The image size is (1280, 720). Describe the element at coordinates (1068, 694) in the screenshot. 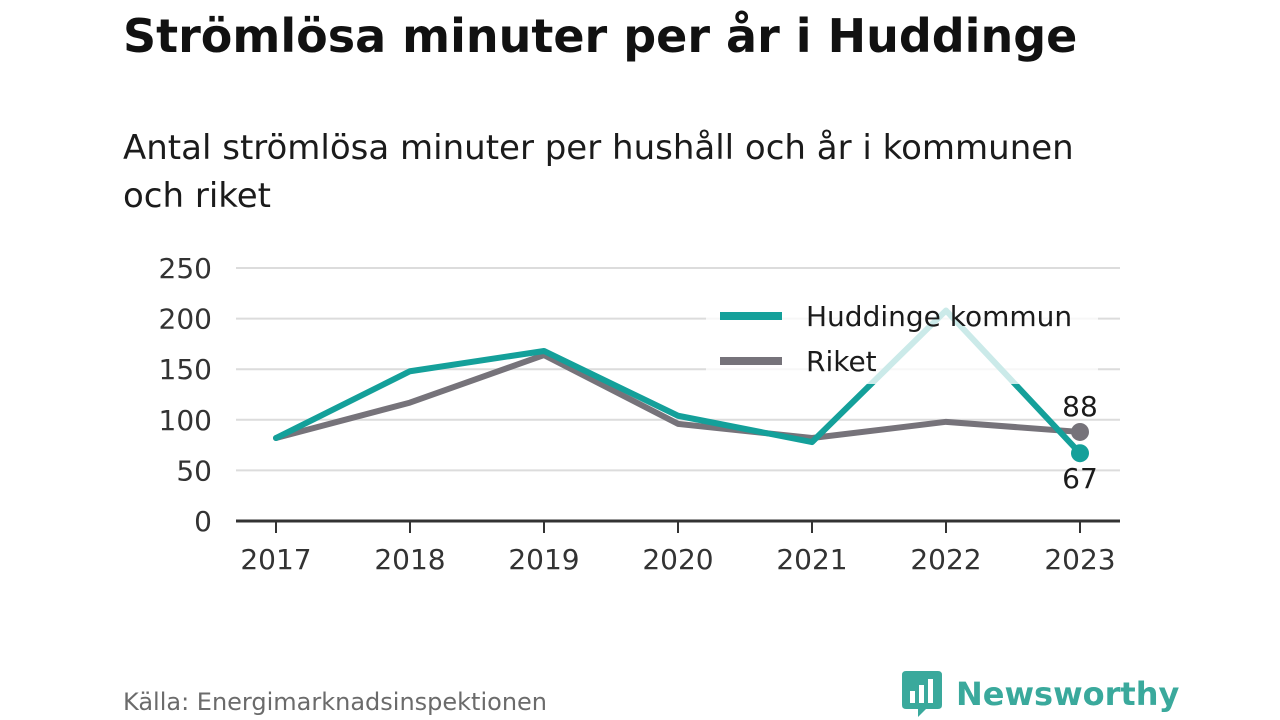

I see `brand-name: Newsworthy` at that location.